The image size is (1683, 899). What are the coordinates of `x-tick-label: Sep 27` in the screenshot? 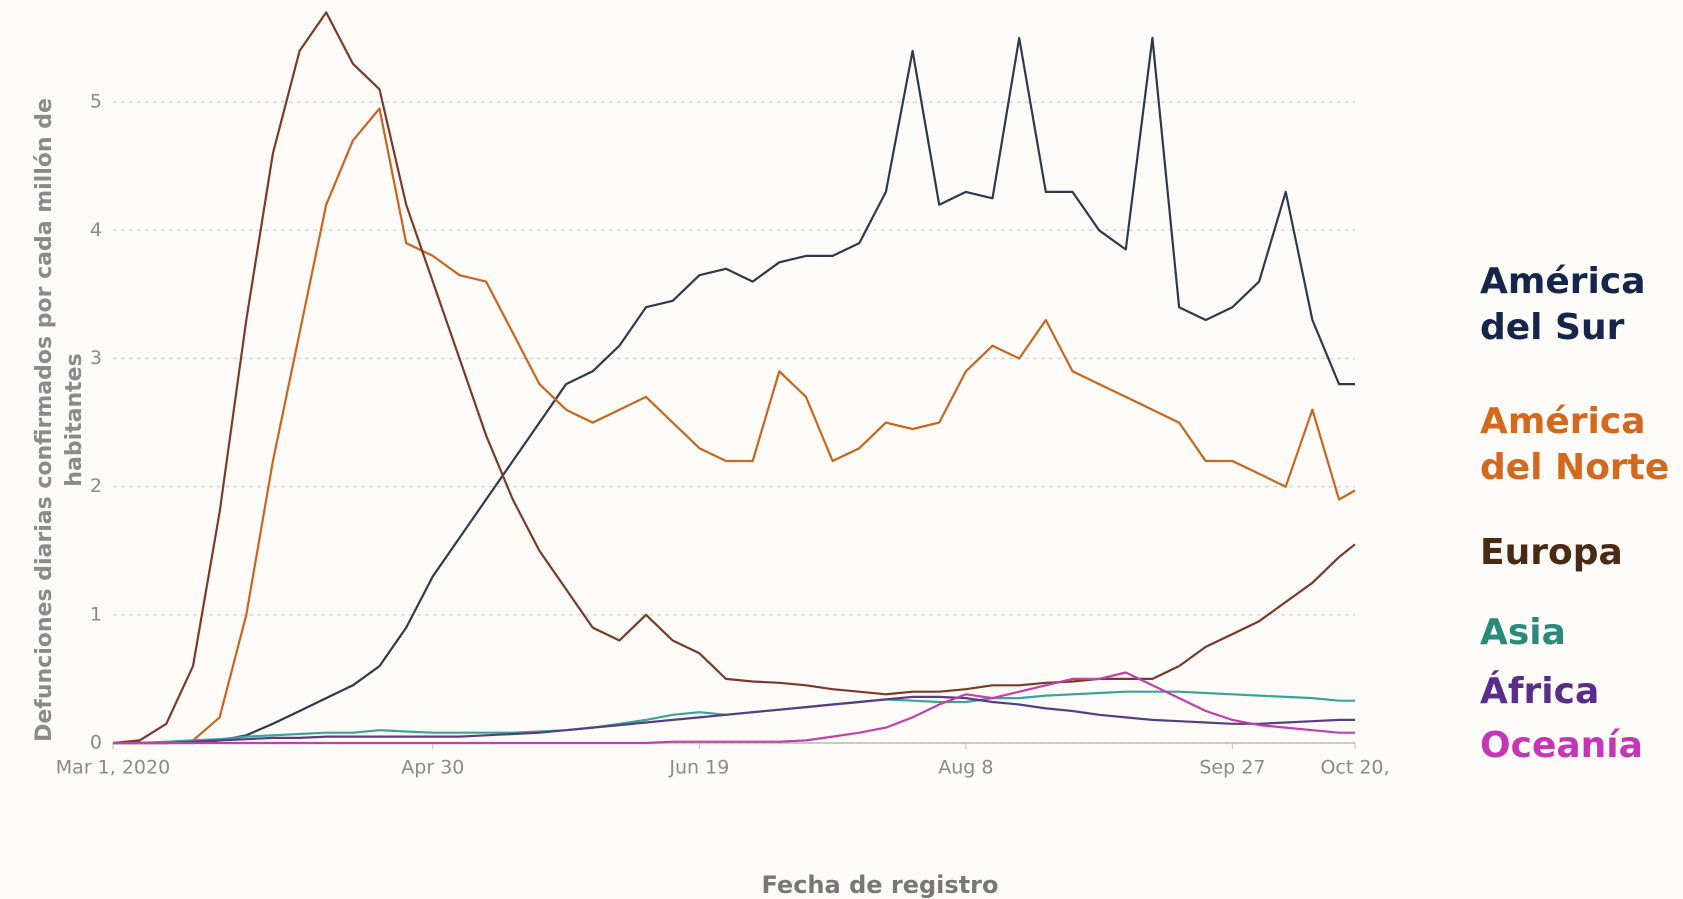 It's located at (1232, 768).